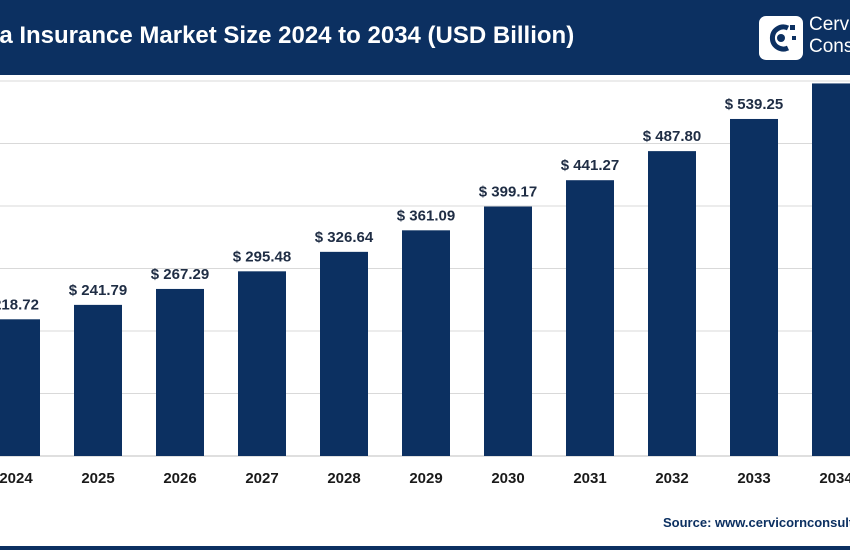 This screenshot has height=550, width=850. What do you see at coordinates (831, 269) in the screenshot?
I see `bar-2034` at bounding box center [831, 269].